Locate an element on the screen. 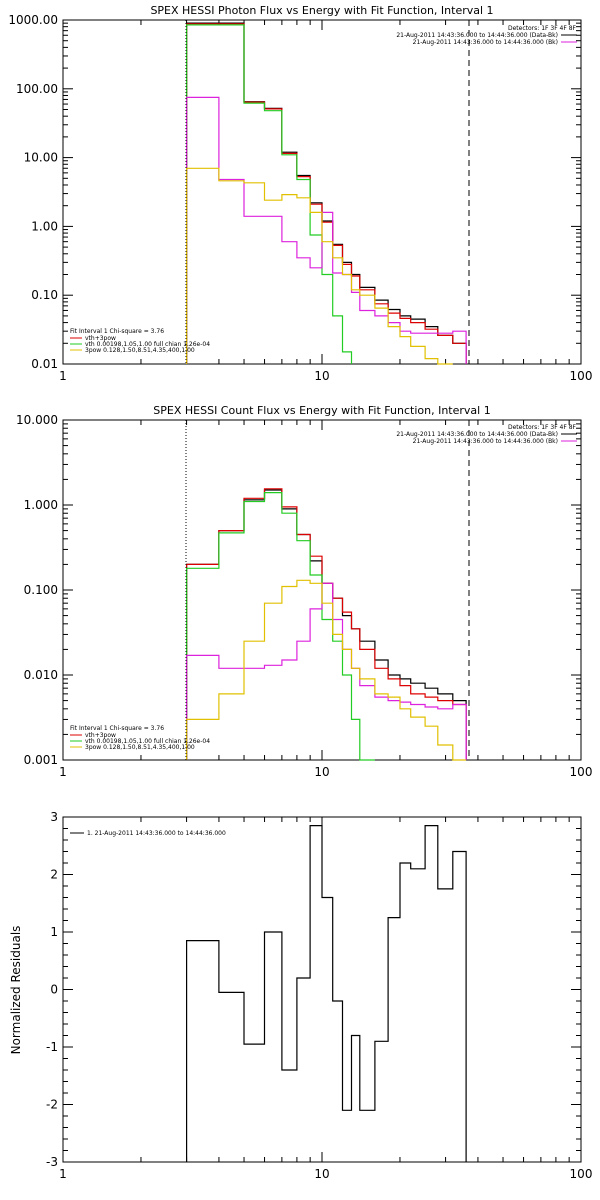 Image resolution: width=600 pixels, height=1200 pixels. y-tick-label: 10.00 is located at coordinates (41, 158).